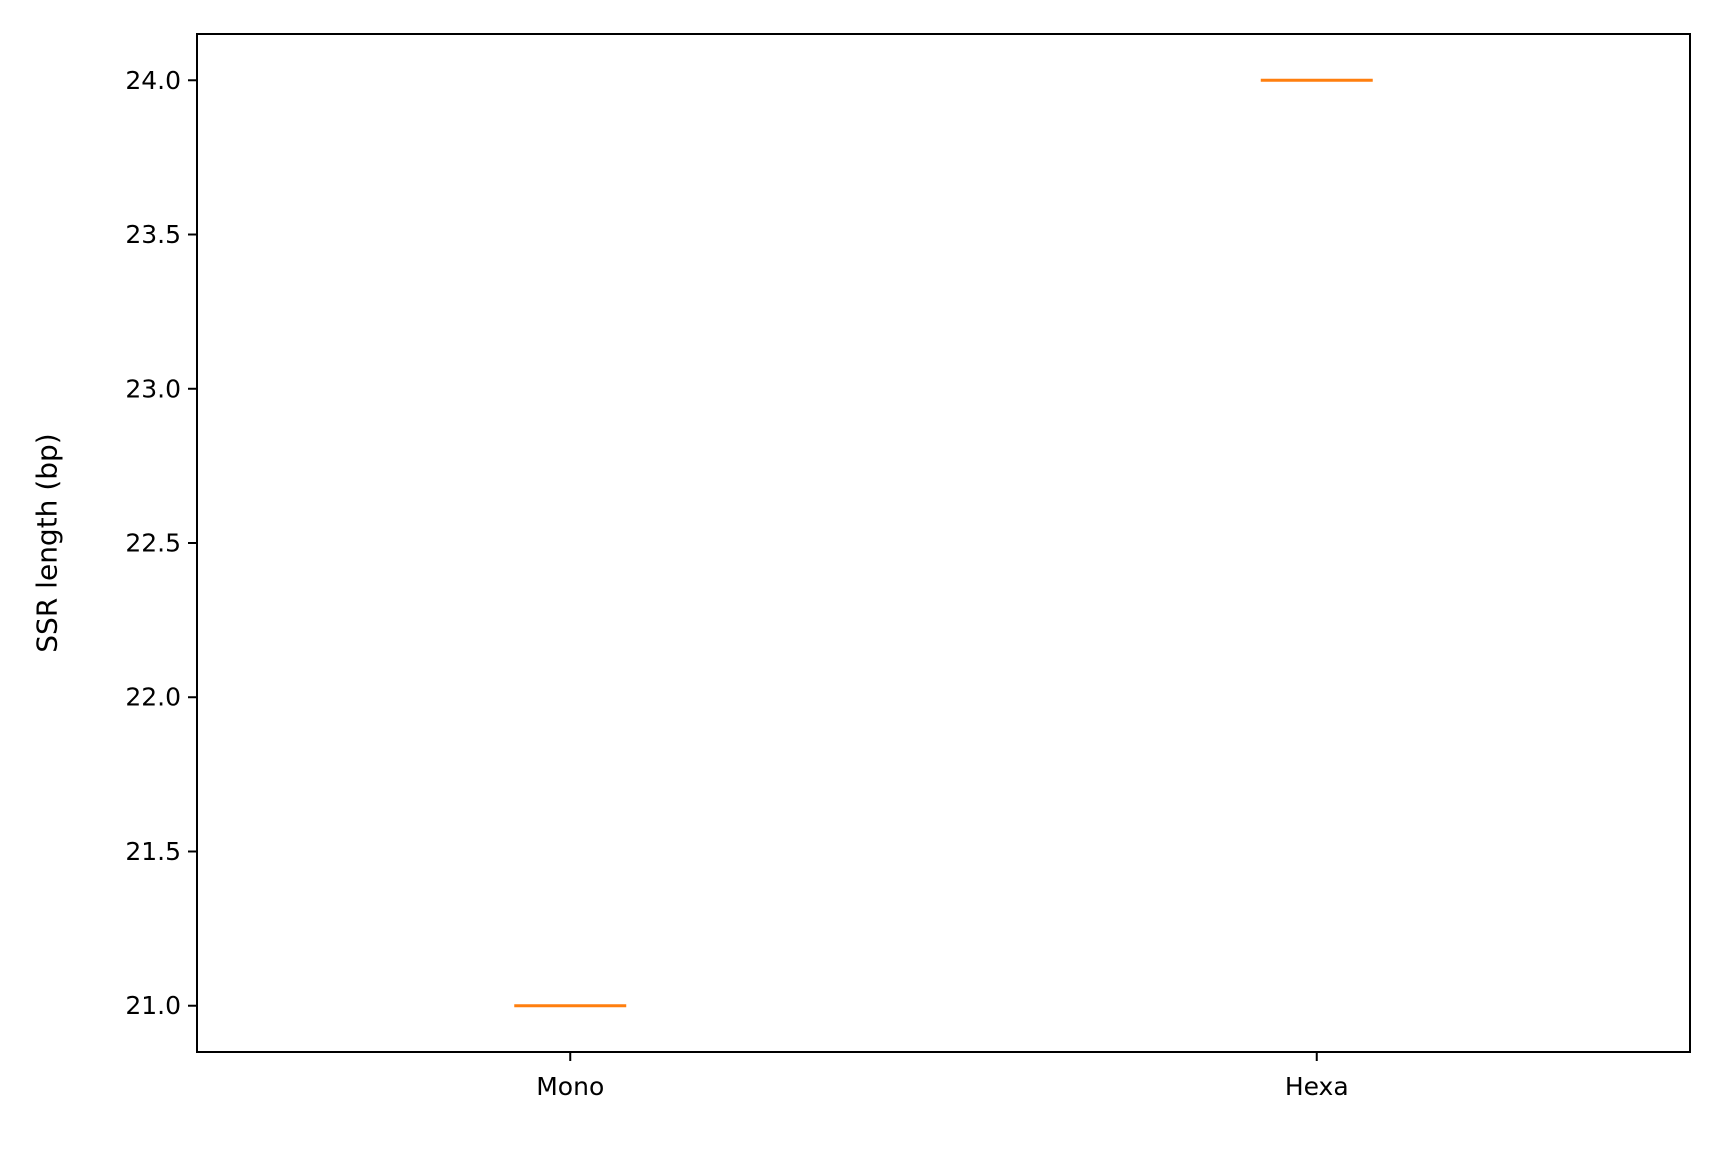  I want to click on y-tick-label: 21.5, so click(153, 851).